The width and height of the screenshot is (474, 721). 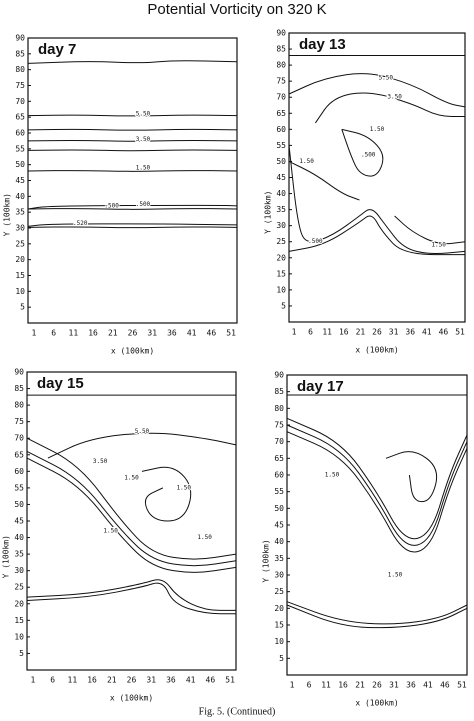 What do you see at coordinates (320, 386) in the screenshot?
I see `panel-label: day 17` at bounding box center [320, 386].